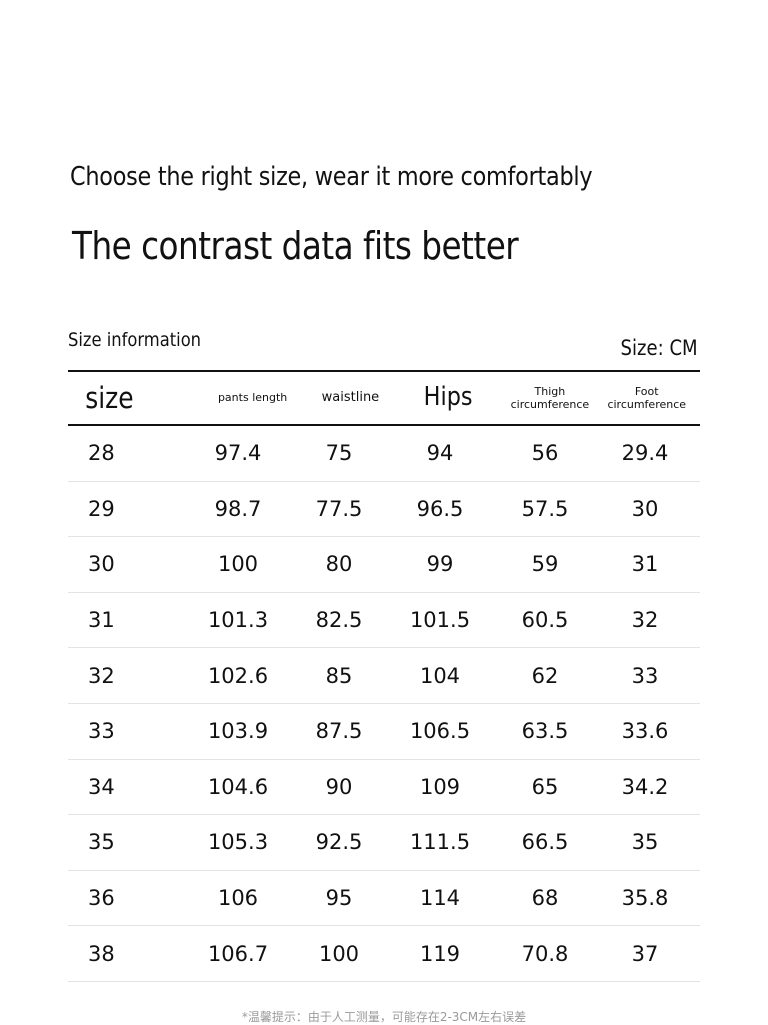 Image resolution: width=768 pixels, height=1025 pixels. I want to click on header-foot-line1: Foot, so click(646, 391).